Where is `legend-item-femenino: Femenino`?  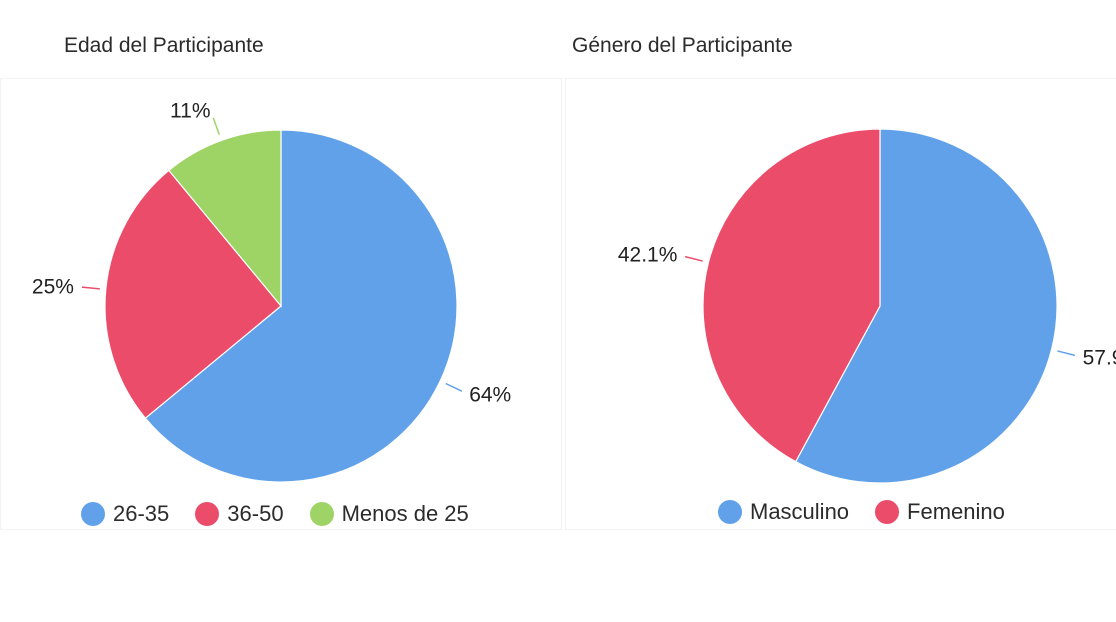
legend-item-femenino: Femenino is located at coordinates (940, 512).